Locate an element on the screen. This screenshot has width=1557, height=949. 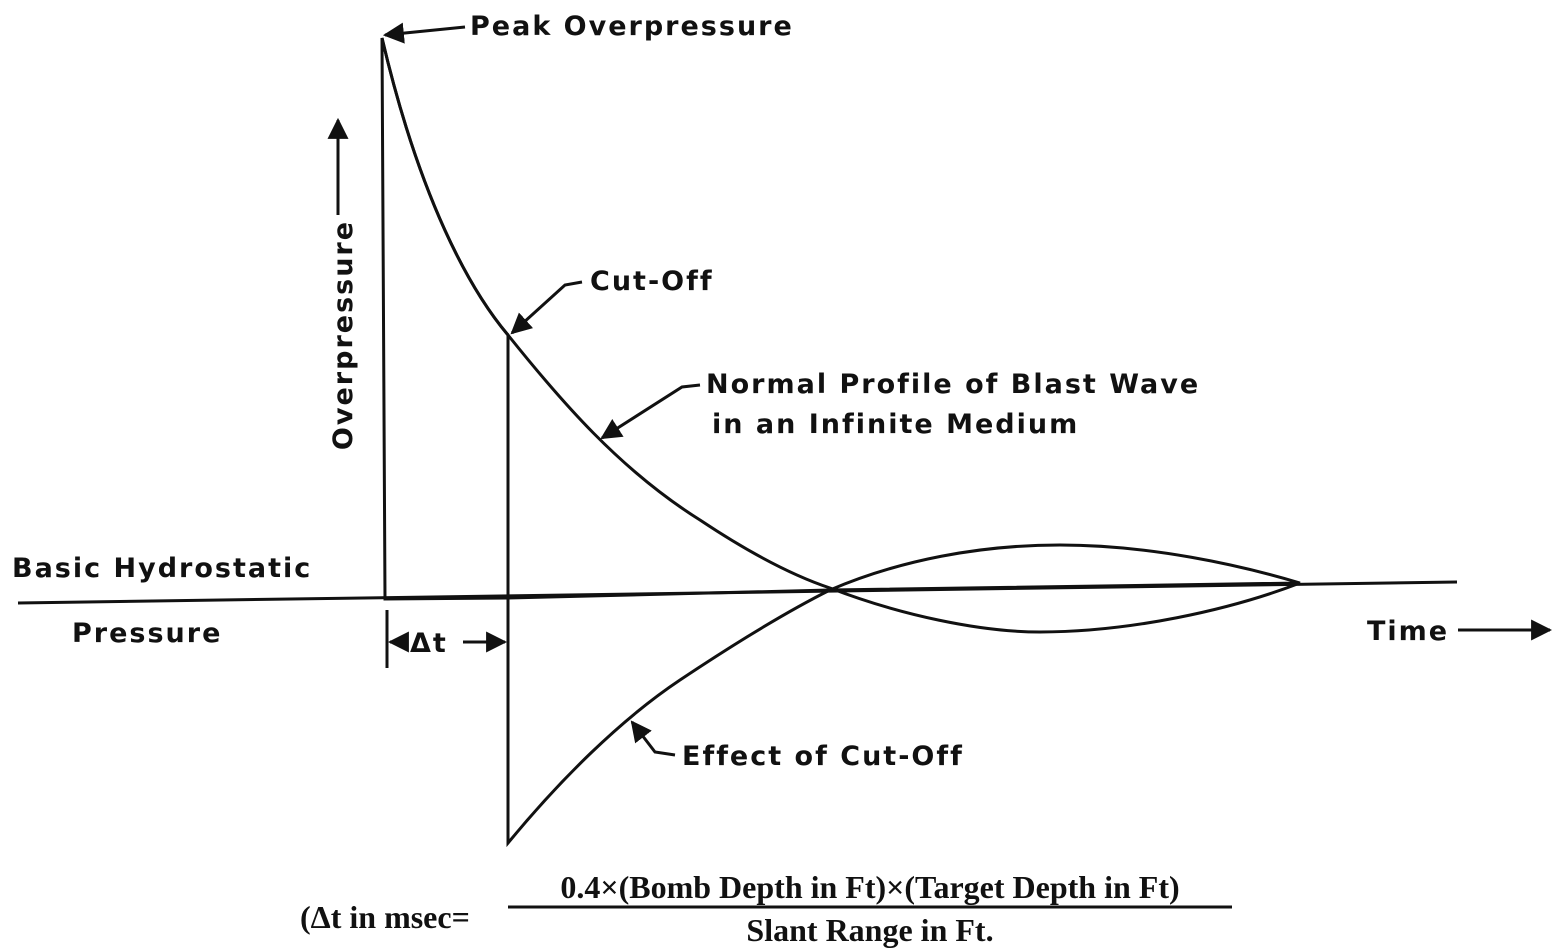
hydrostatic-label: Basic Hydrostatic is located at coordinates (162, 568).